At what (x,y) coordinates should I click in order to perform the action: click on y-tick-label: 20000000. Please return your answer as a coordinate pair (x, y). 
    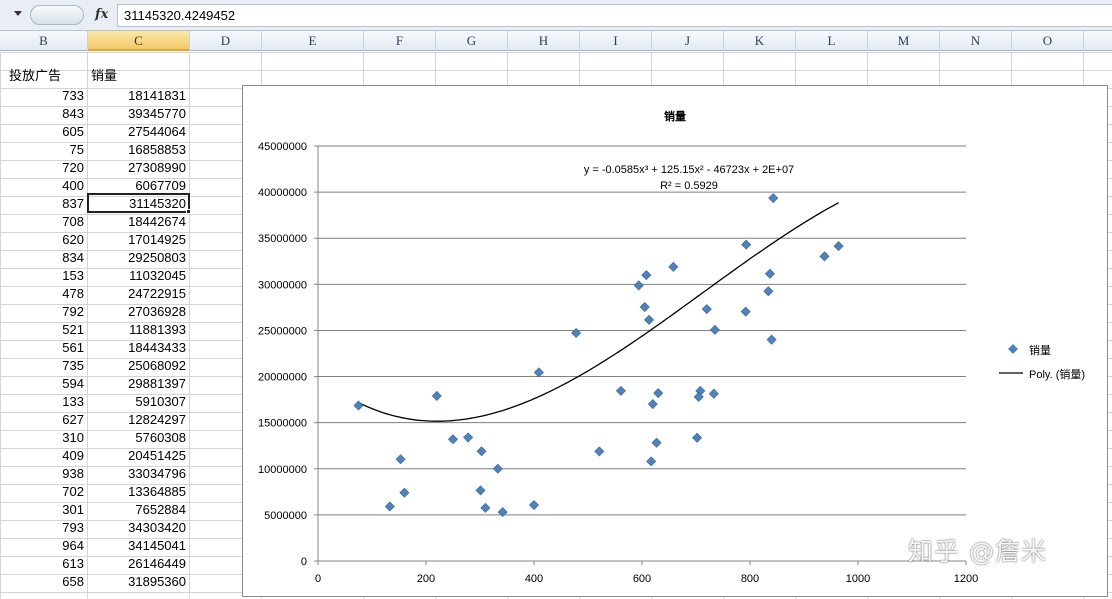
    Looking at the image, I should click on (282, 378).